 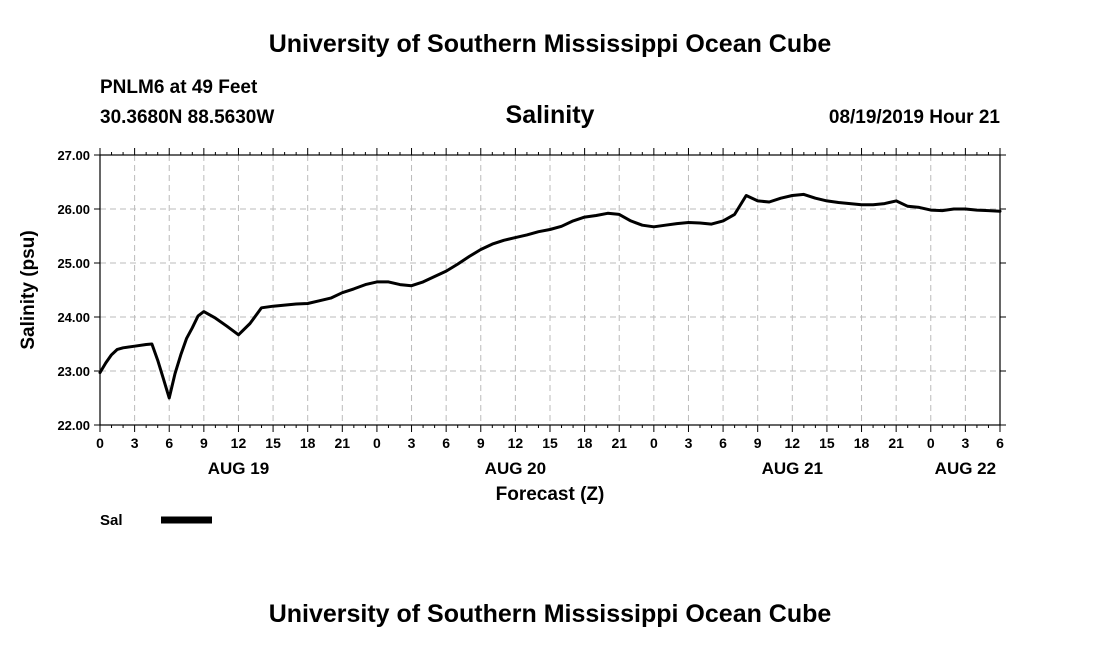 What do you see at coordinates (73, 371) in the screenshot?
I see `y-tick-label: 23.00` at bounding box center [73, 371].